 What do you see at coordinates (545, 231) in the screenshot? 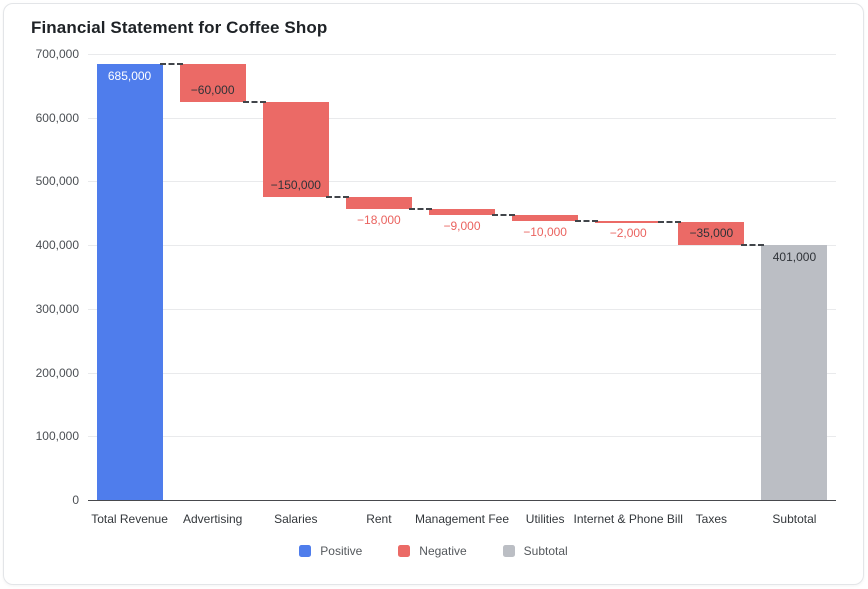
I see `bar-value-label: −10,000` at bounding box center [545, 231].